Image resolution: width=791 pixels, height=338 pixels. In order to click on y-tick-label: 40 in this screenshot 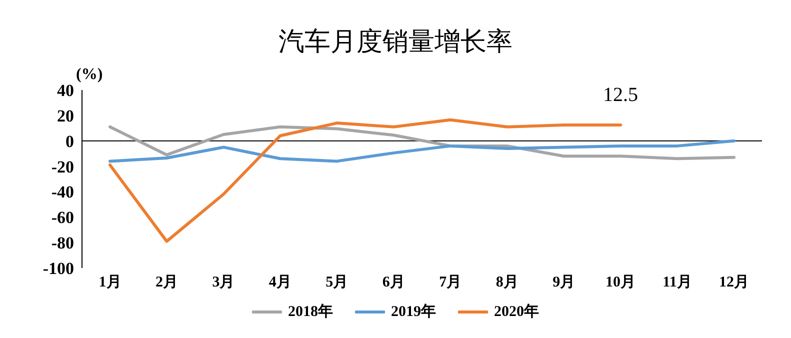, I will do `click(65, 90)`.